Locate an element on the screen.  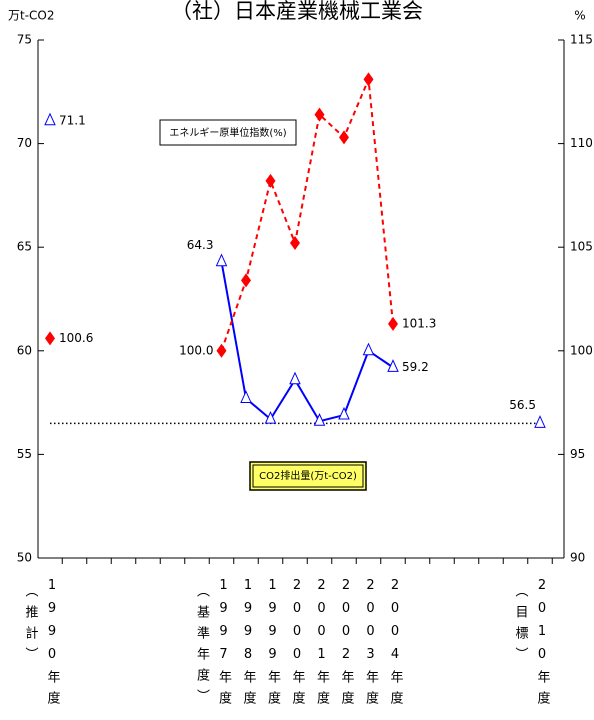
data-label: 64.3 is located at coordinates (200, 245).